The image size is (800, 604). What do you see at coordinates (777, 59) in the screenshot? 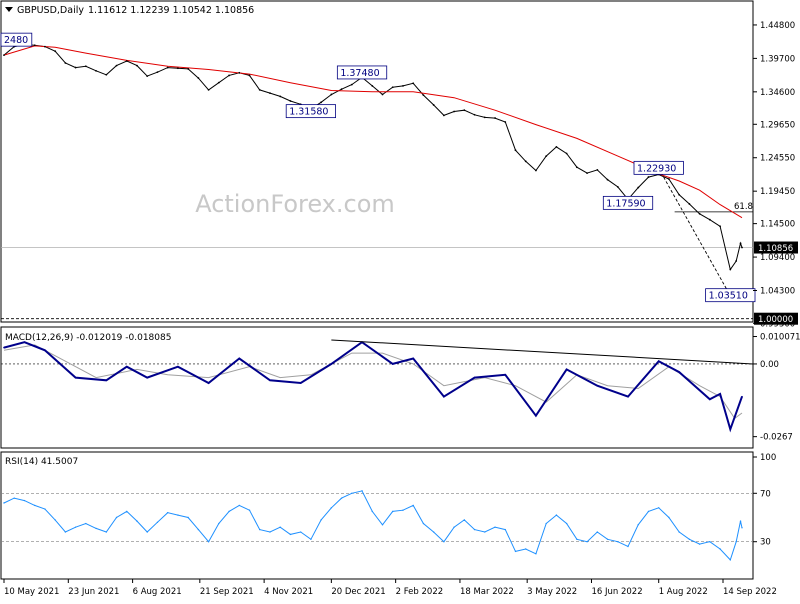
I see `price-ytick-1: 1.39700` at bounding box center [777, 59].